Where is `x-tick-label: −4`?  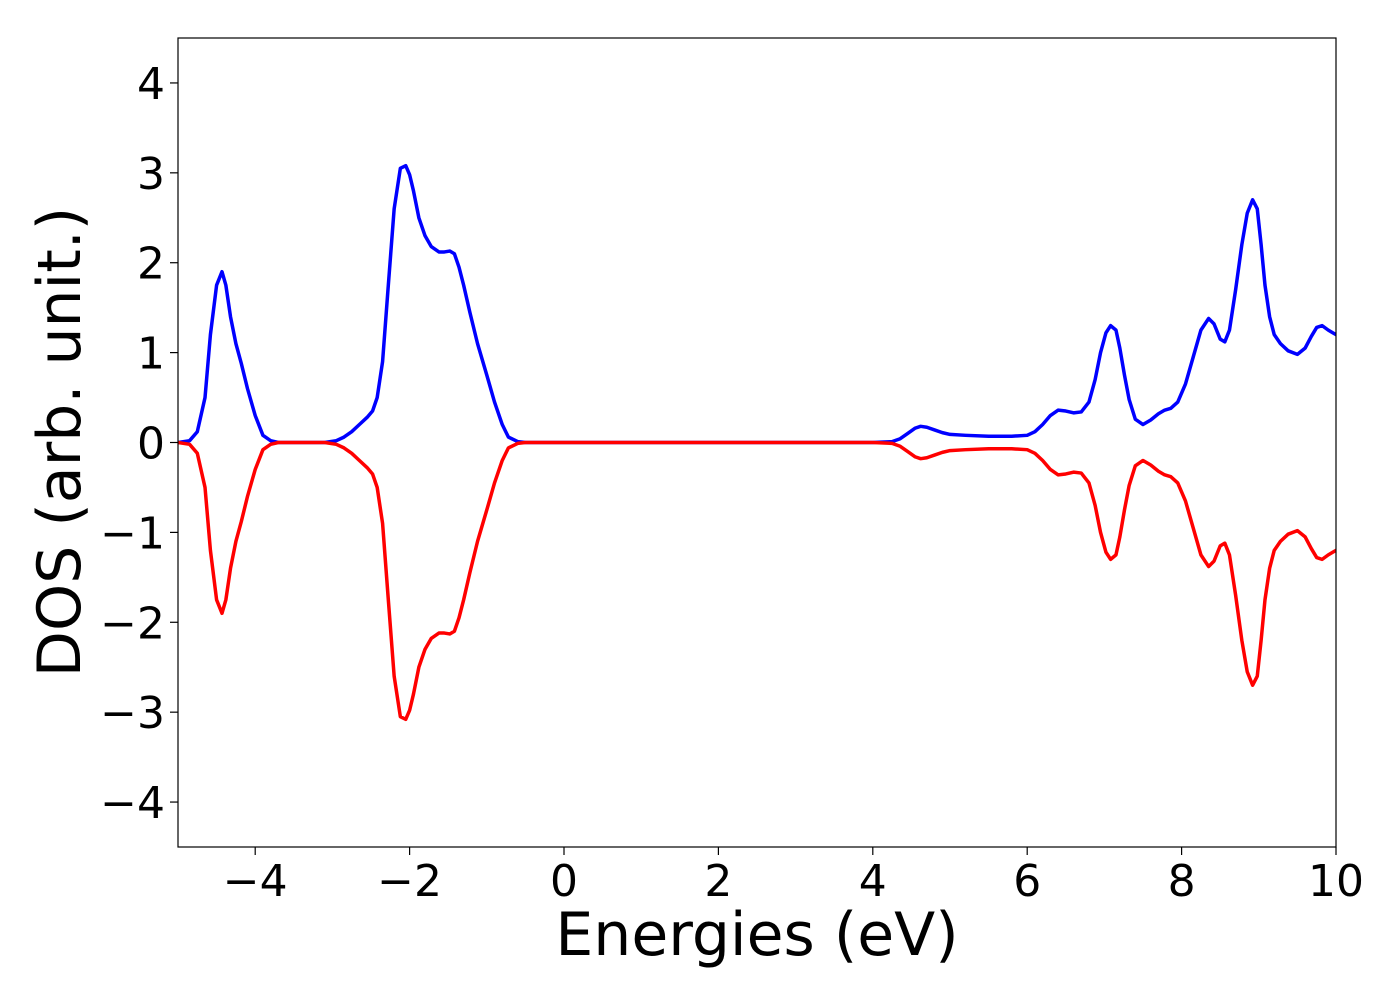
x-tick-label: −4 is located at coordinates (255, 881).